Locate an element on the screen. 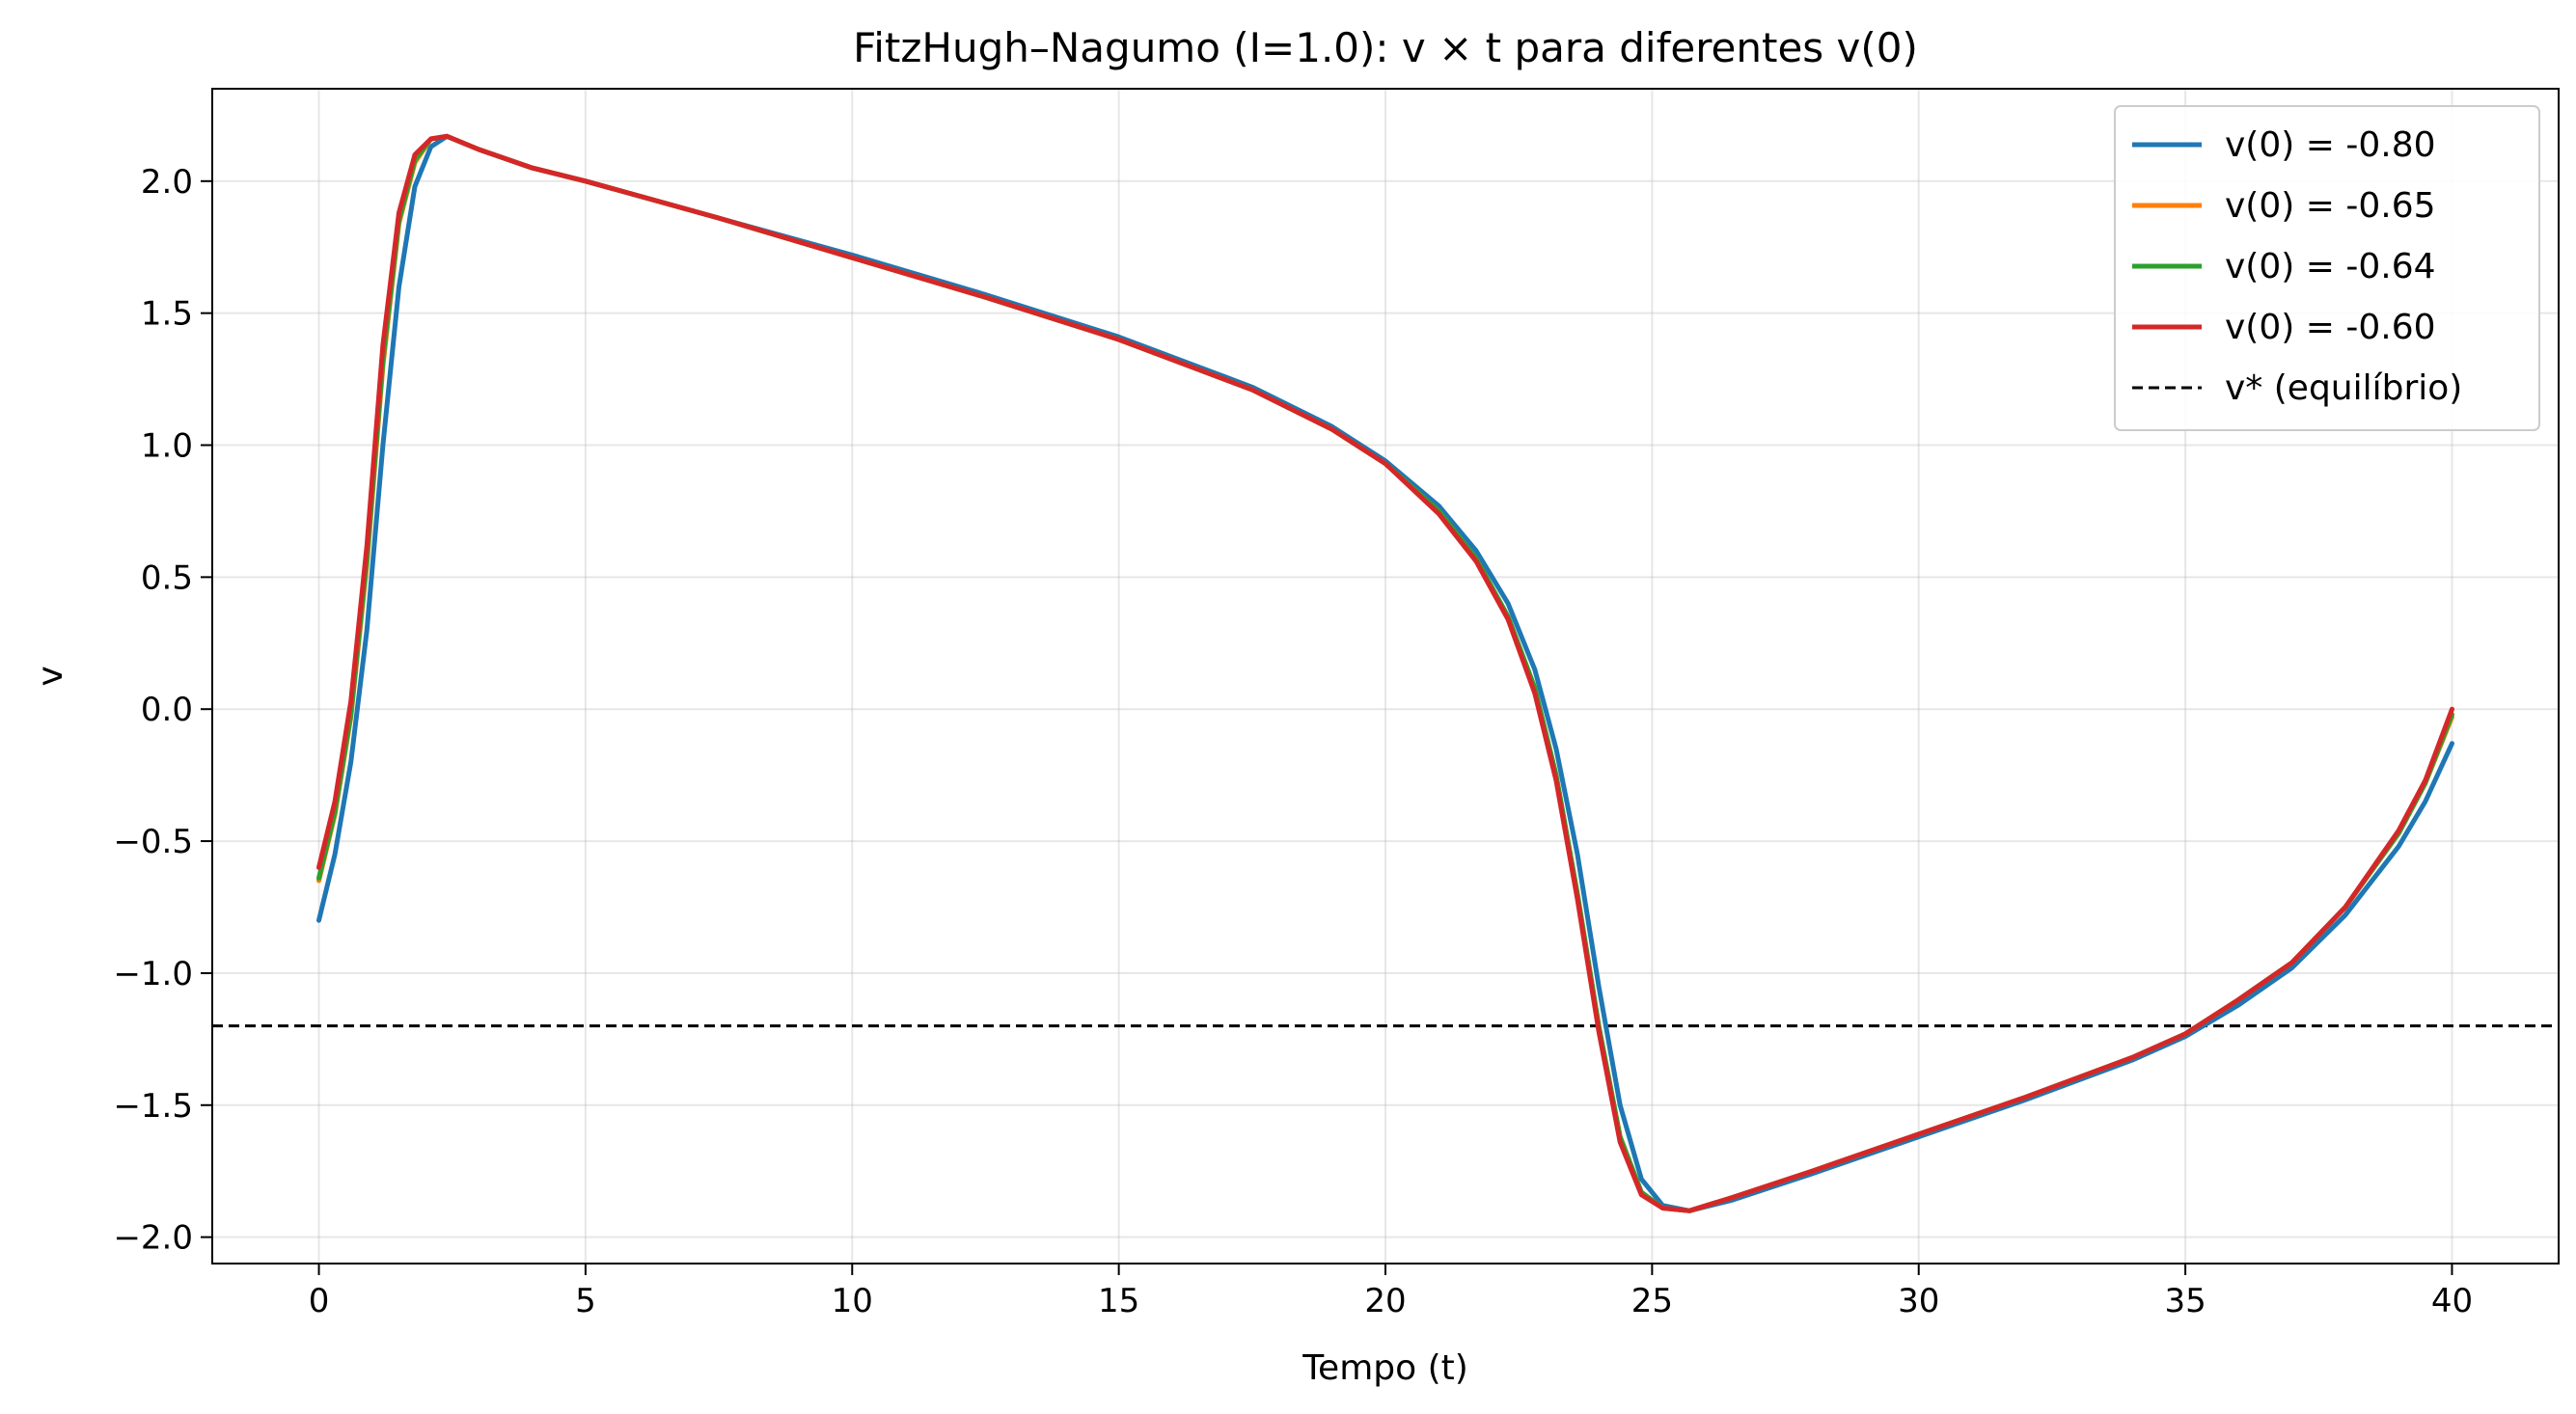  y-tick-label: 0.5 is located at coordinates (167, 577).